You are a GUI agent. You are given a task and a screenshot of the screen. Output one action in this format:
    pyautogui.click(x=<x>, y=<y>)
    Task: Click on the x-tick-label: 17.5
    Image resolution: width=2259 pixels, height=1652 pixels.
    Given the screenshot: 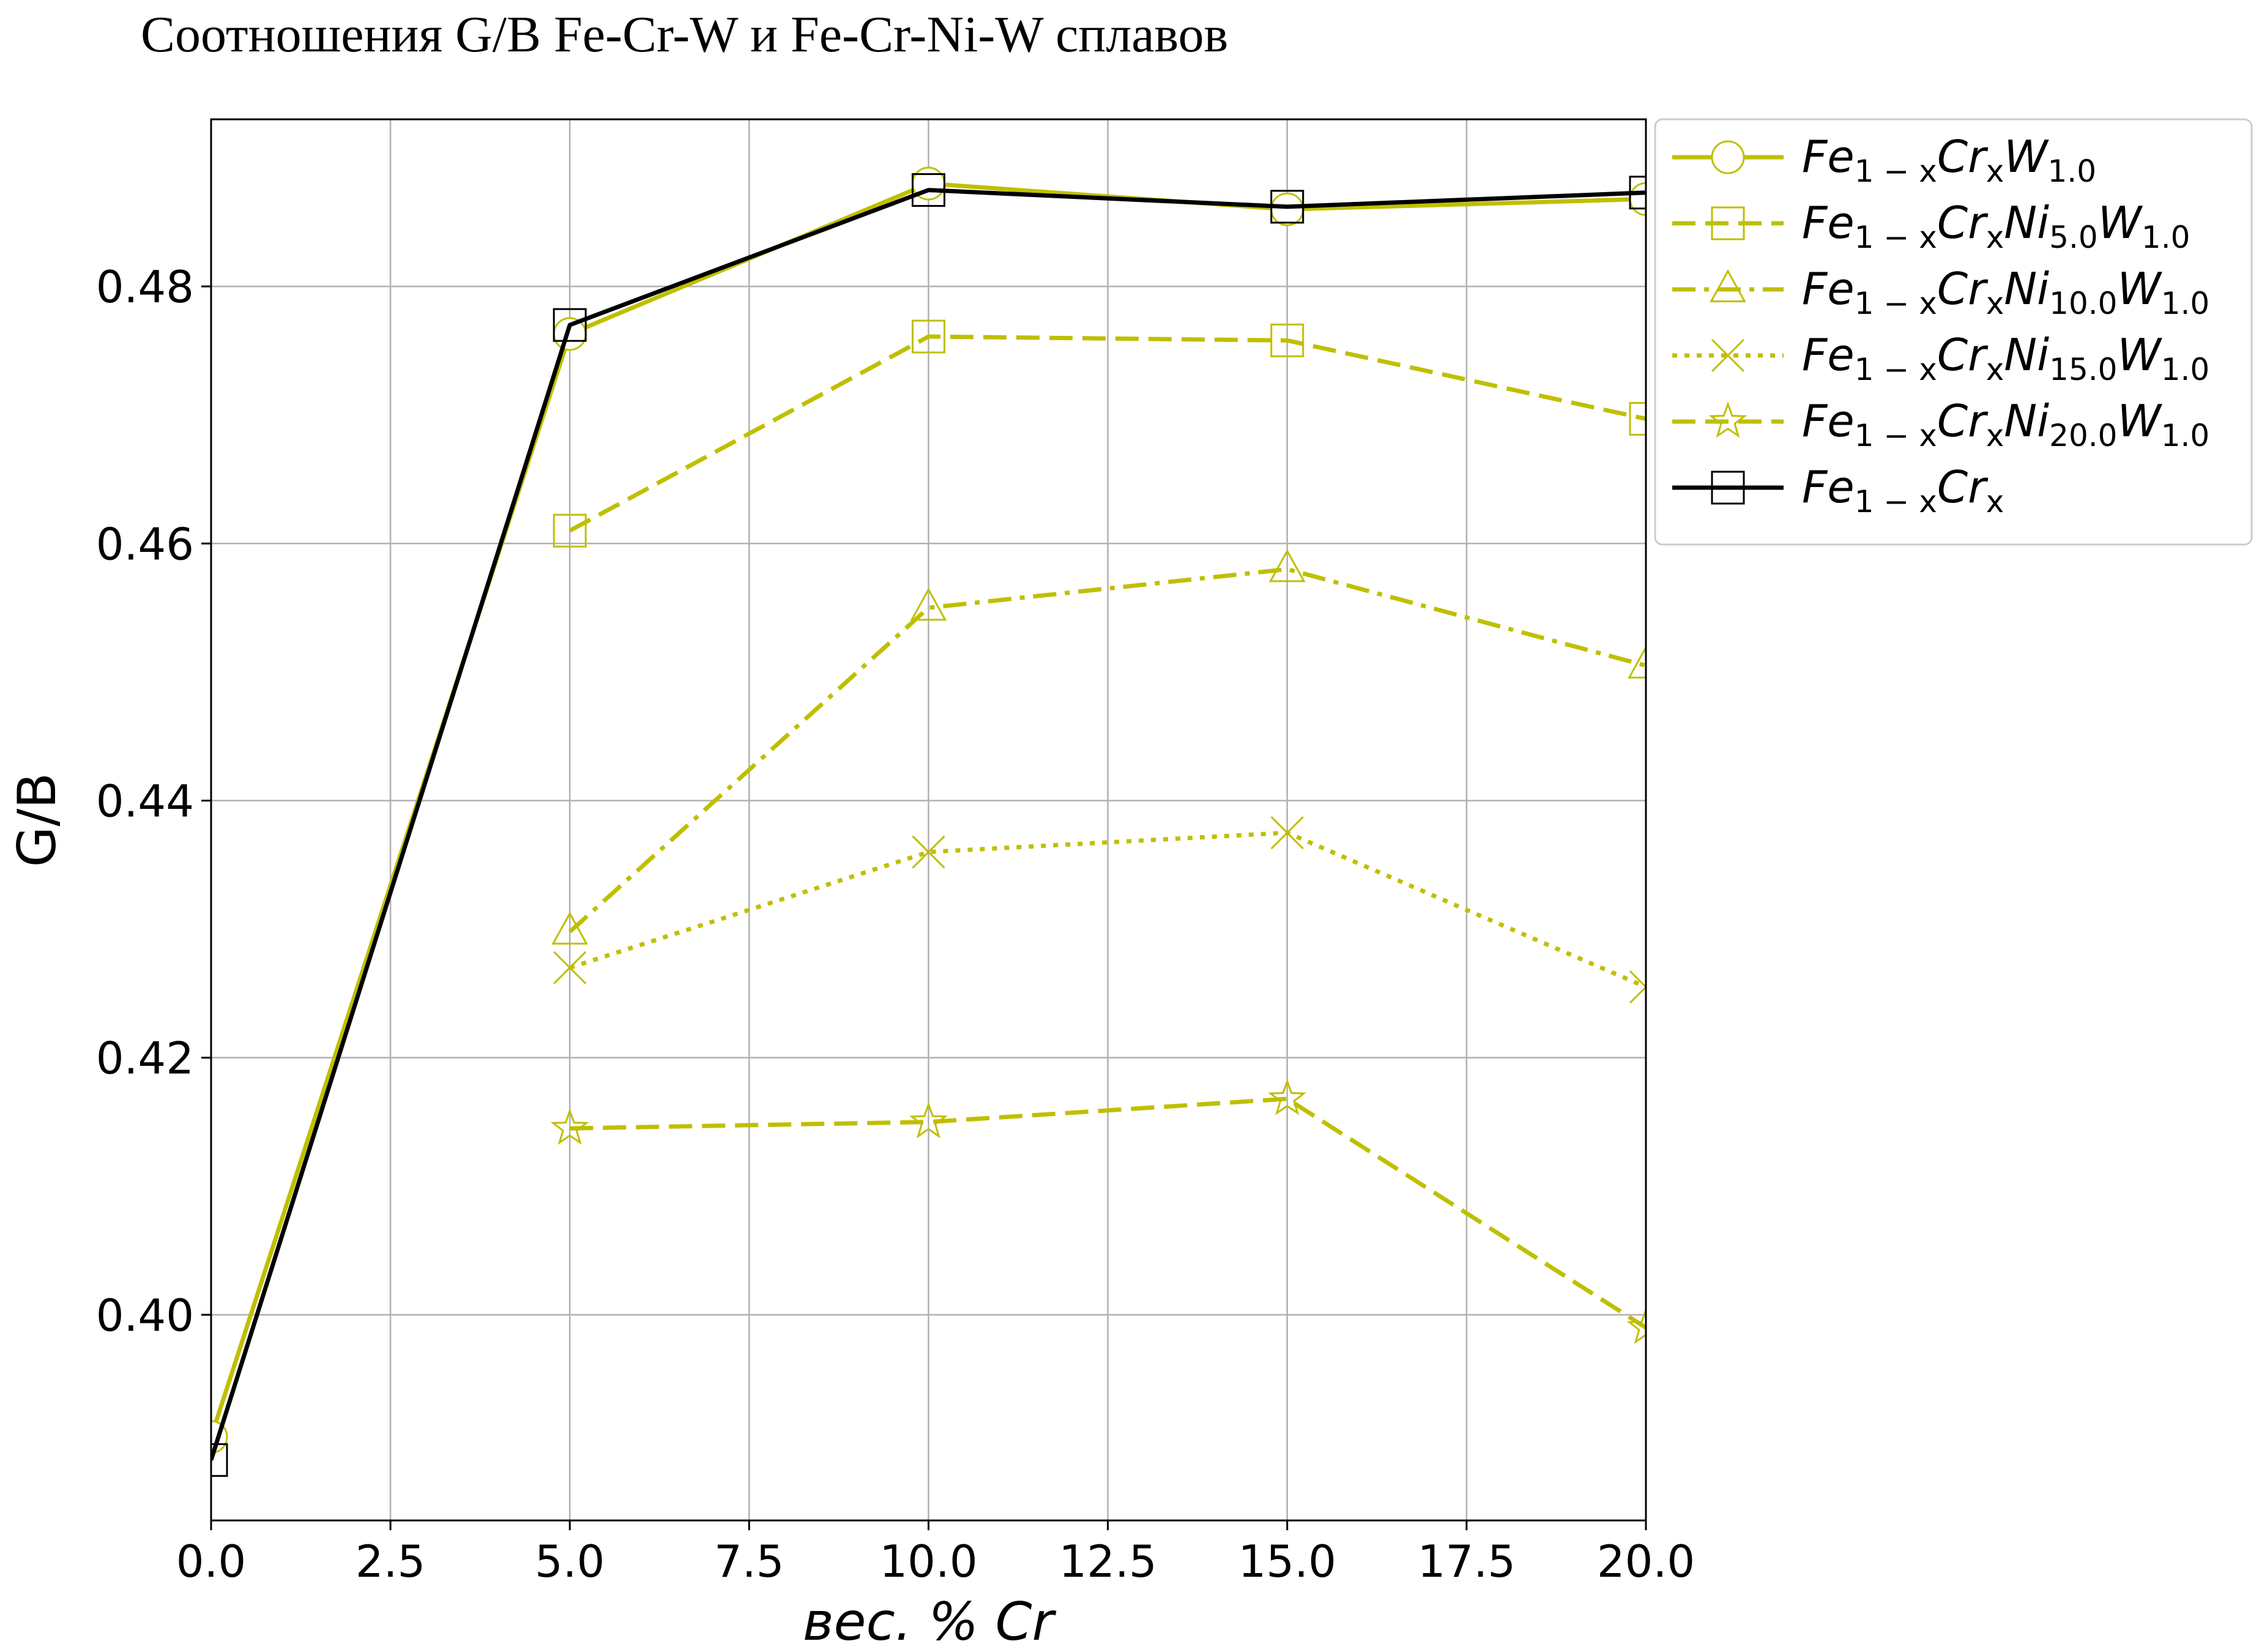 What is the action you would take?
    pyautogui.click(x=1467, y=1561)
    